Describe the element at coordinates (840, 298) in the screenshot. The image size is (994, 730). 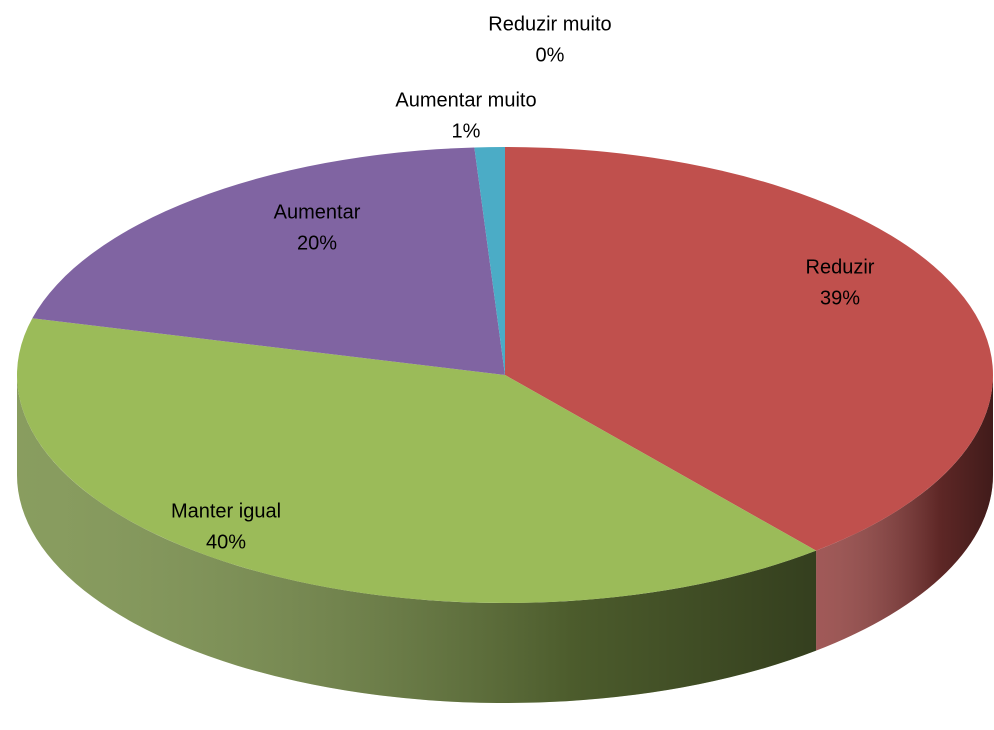
I see `slice-value-label: 39%` at that location.